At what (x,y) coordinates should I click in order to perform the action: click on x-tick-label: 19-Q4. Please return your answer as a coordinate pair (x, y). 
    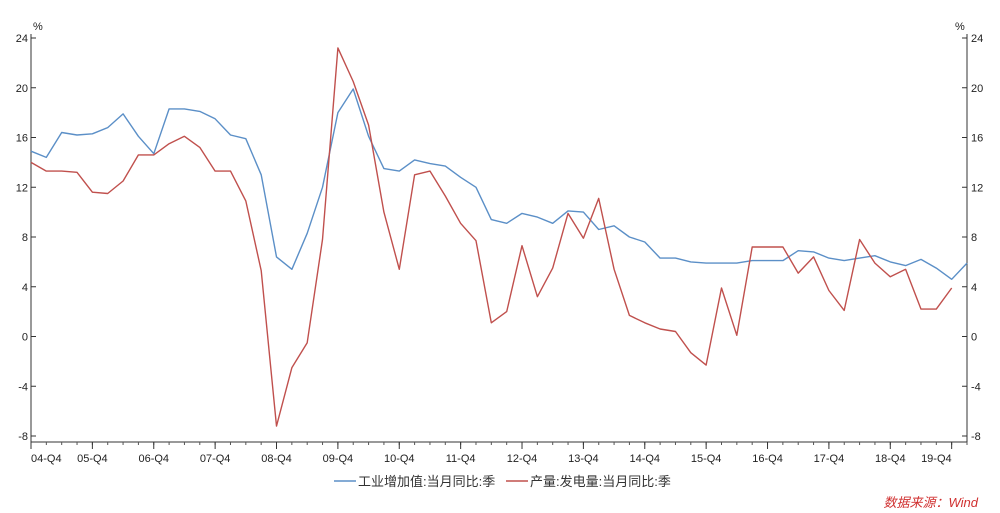
    Looking at the image, I should click on (936, 459).